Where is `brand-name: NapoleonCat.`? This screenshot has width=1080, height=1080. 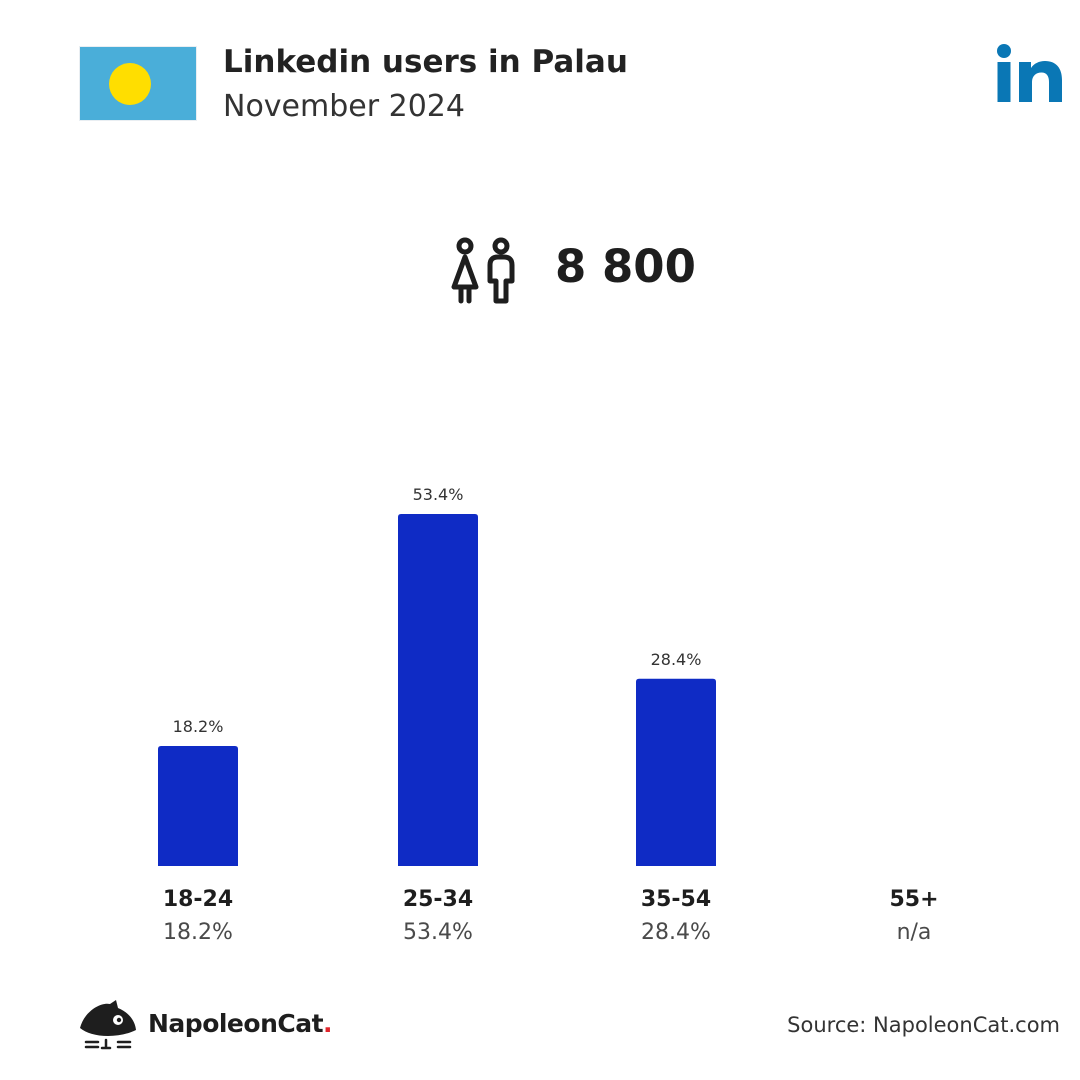
brand-name: NapoleonCat. is located at coordinates (240, 1023).